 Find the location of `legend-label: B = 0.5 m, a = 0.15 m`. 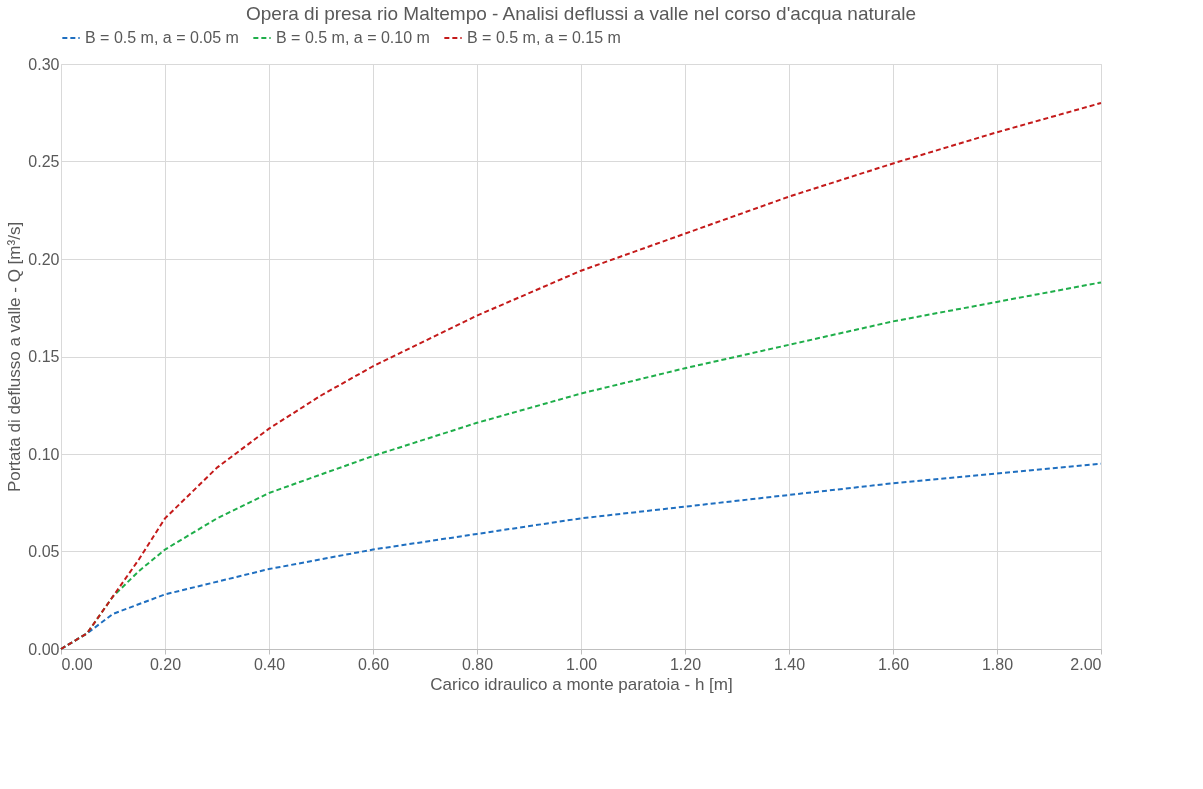

legend-label: B = 0.5 m, a = 0.15 m is located at coordinates (544, 37).